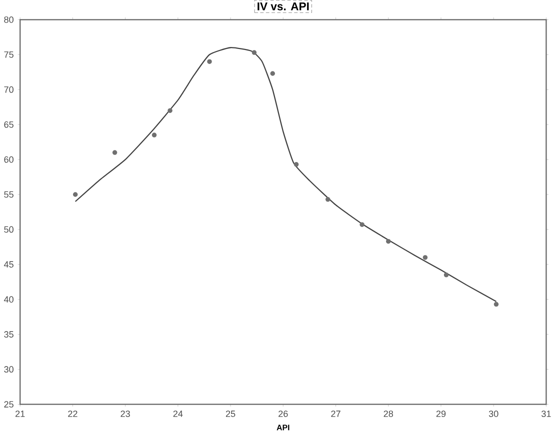 The image size is (555, 434). What do you see at coordinates (9, 194) in the screenshot?
I see `y-tick-label: 55` at bounding box center [9, 194].